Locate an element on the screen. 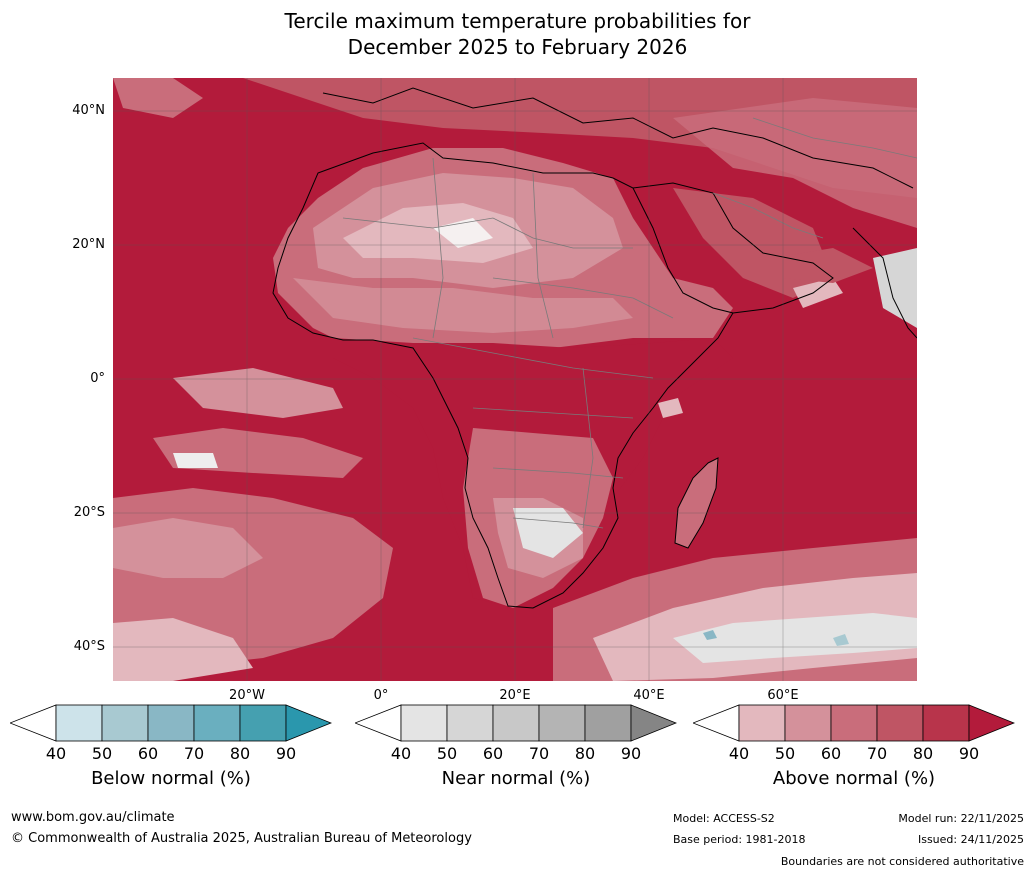 This screenshot has width=1035, height=873. arabia-coastline is located at coordinates (733, 248).